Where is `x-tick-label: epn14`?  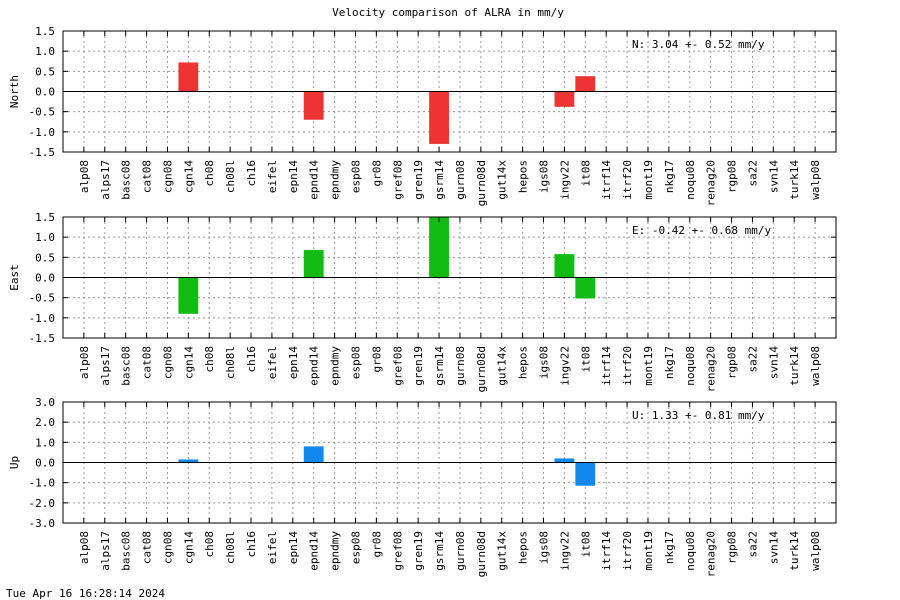 x-tick-label: epn14 is located at coordinates (293, 547).